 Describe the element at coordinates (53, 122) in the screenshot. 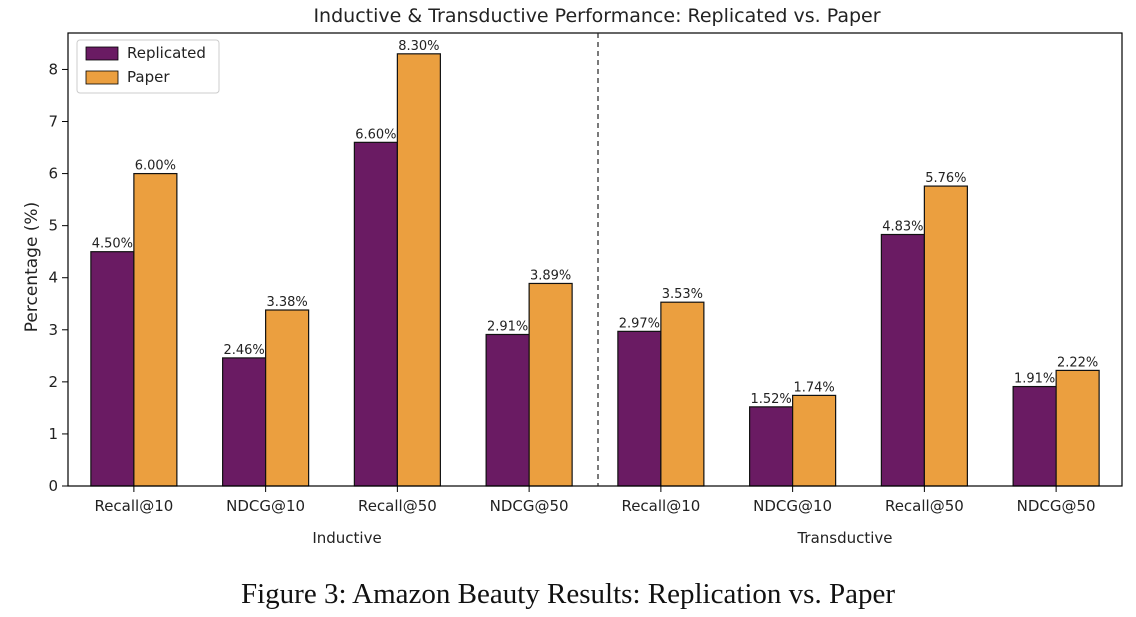

I see `y-tick-label: 7` at that location.